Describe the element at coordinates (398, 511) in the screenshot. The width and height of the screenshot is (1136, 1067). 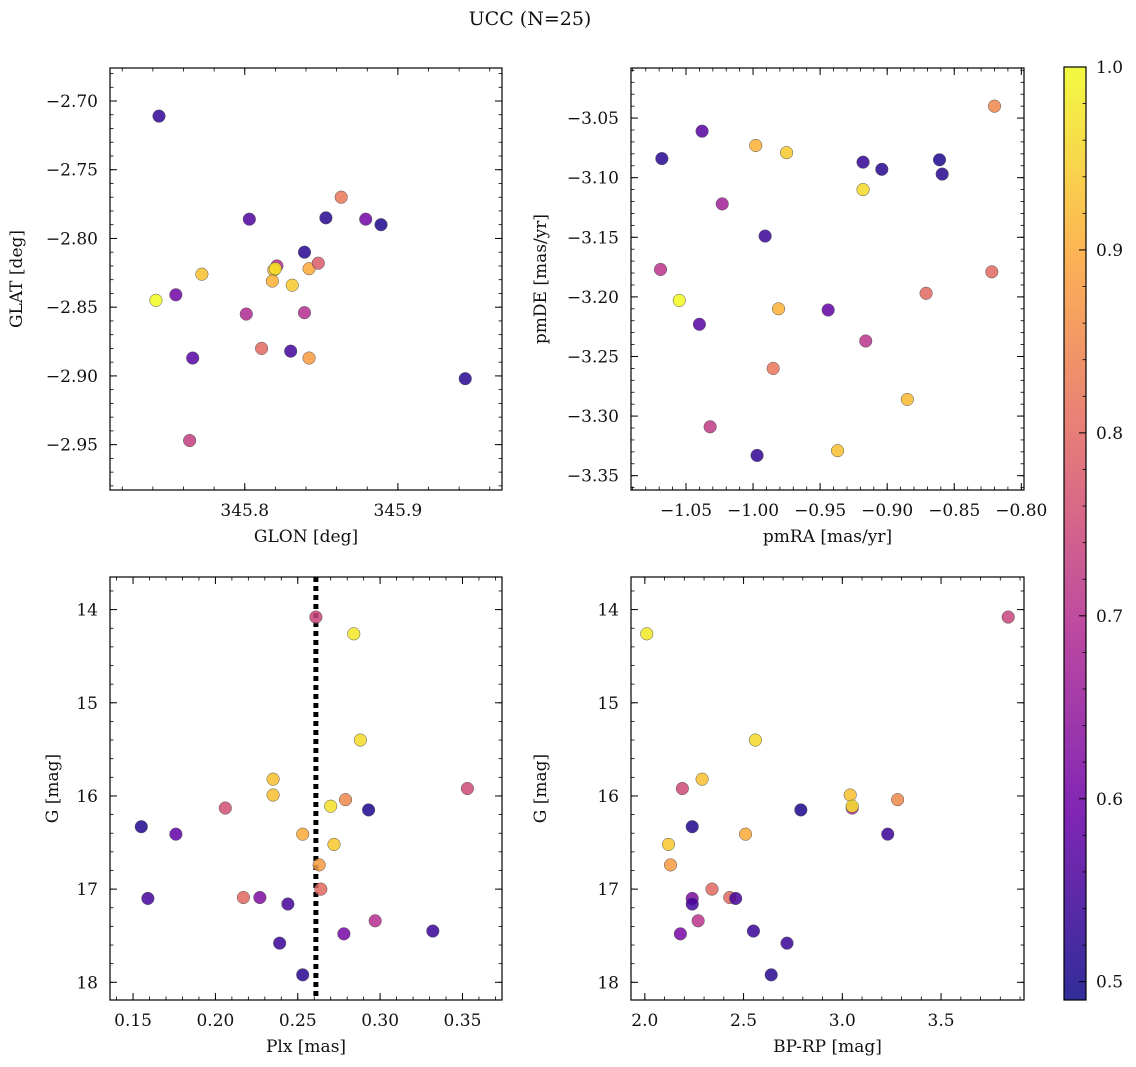
I see `x-tick-label: 345.9` at that location.